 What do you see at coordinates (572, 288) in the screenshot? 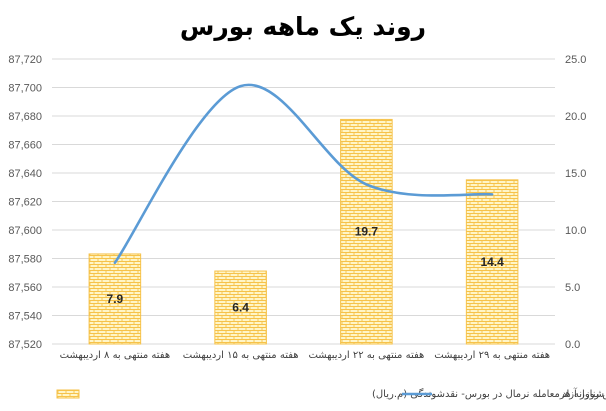
I see `right-axis-tick: 5.0` at bounding box center [572, 288].